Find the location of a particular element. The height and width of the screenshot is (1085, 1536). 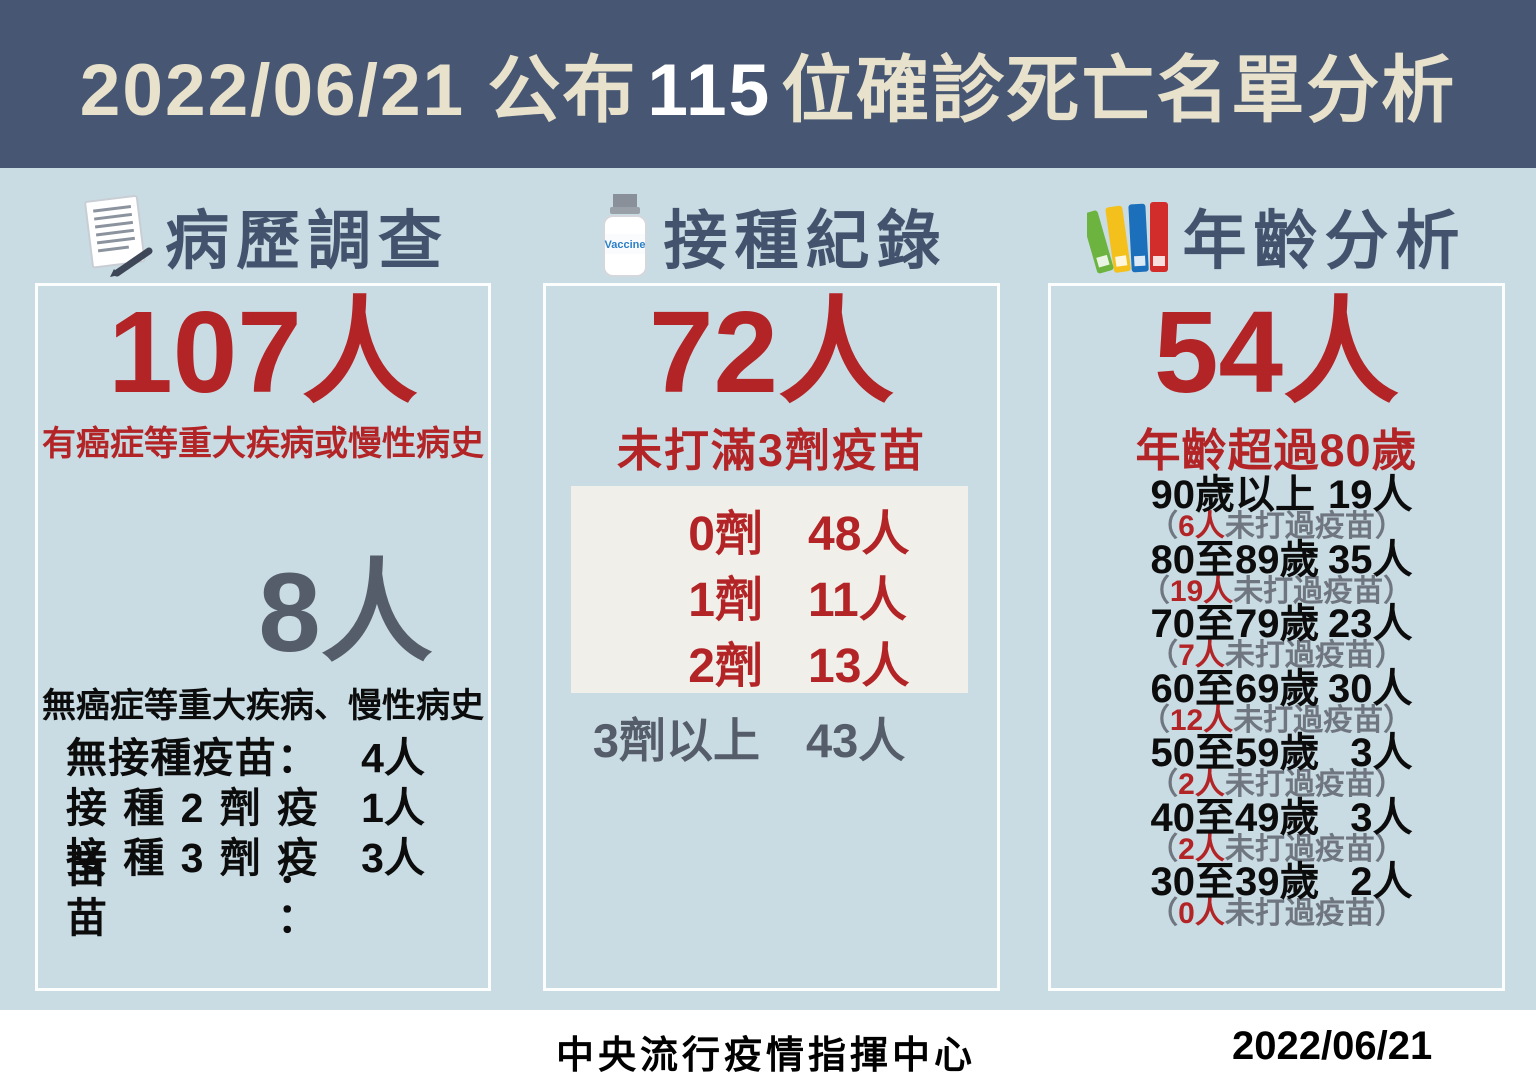

page-title: 2022/06/21 公布 115 位確診死亡名單分析 is located at coordinates (768, 84).